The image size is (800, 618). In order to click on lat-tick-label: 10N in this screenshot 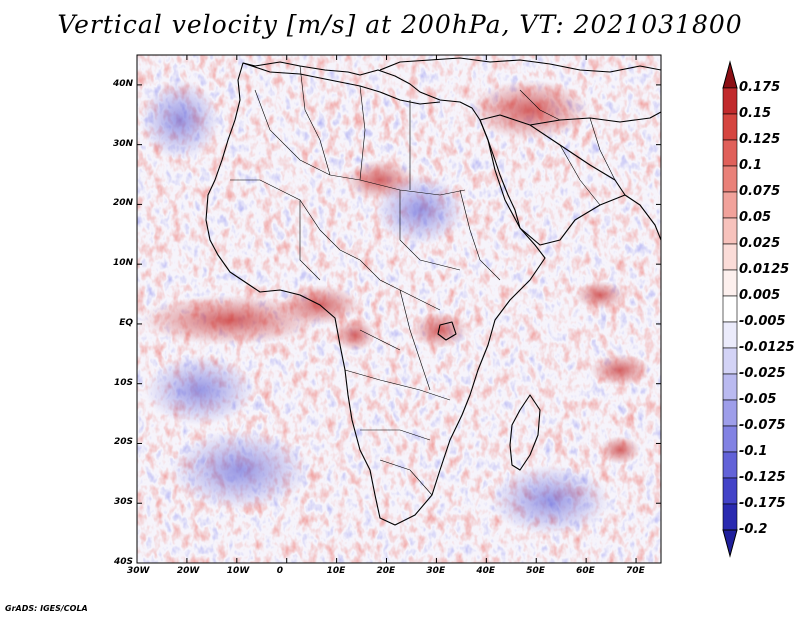, I will do `click(122, 263)`.